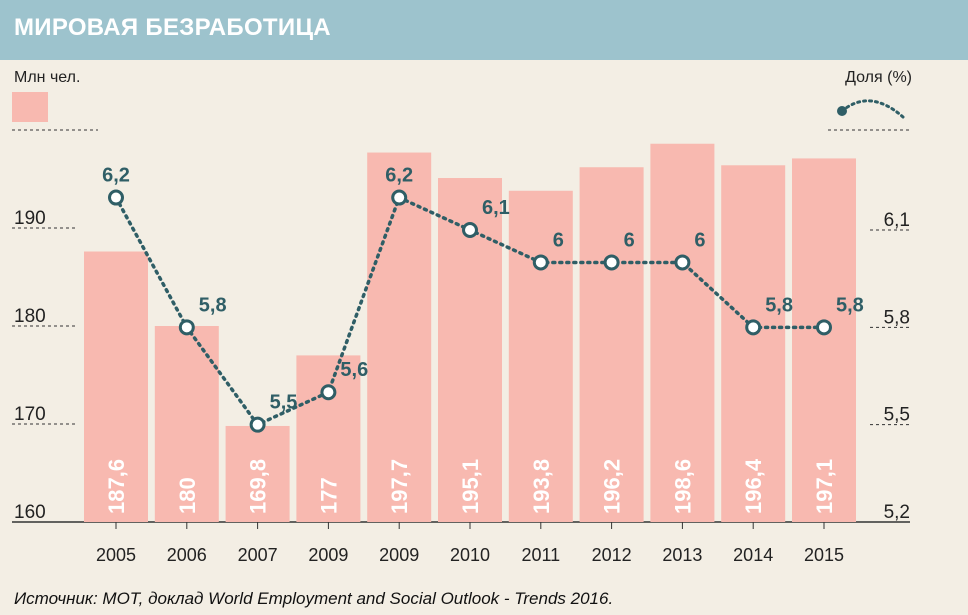 This screenshot has height=615, width=968. What do you see at coordinates (116, 555) in the screenshot?
I see `x-tick-label: 2005` at bounding box center [116, 555].